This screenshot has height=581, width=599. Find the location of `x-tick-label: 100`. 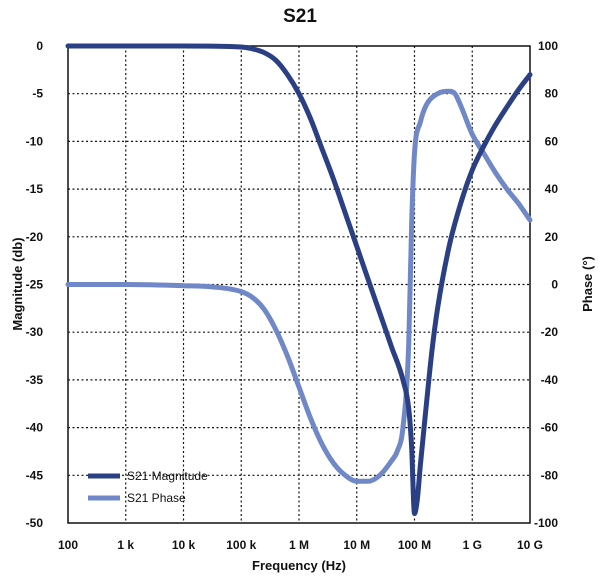

x-tick-label: 100 is located at coordinates (68, 545).